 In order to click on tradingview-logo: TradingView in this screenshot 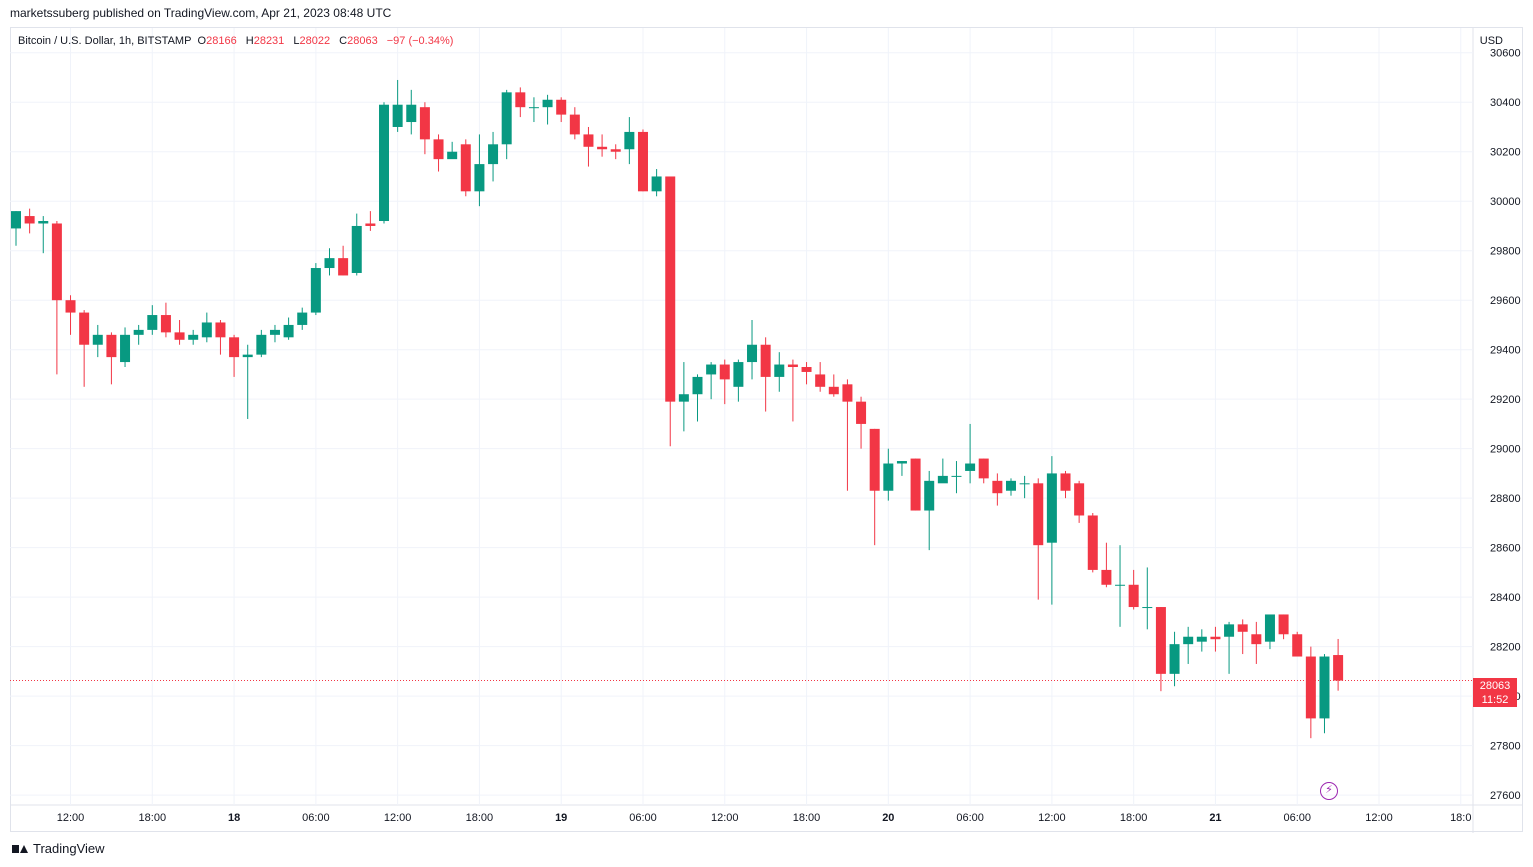, I will do `click(58, 848)`.